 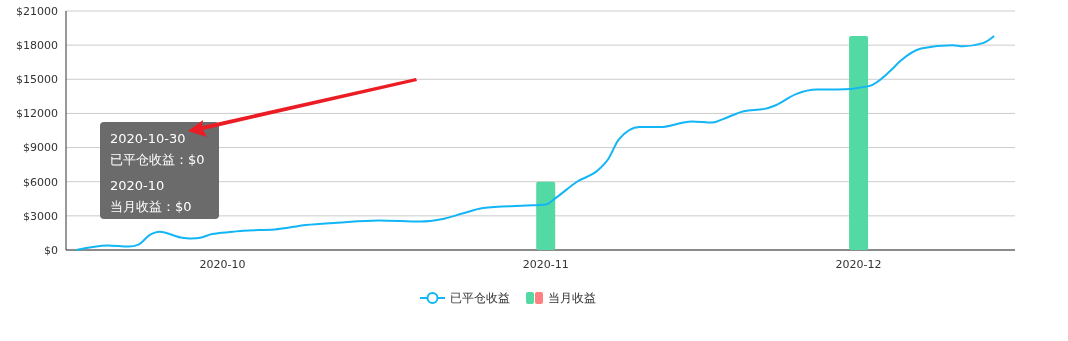 What do you see at coordinates (51, 250) in the screenshot?
I see `y-tick-label: $0` at bounding box center [51, 250].